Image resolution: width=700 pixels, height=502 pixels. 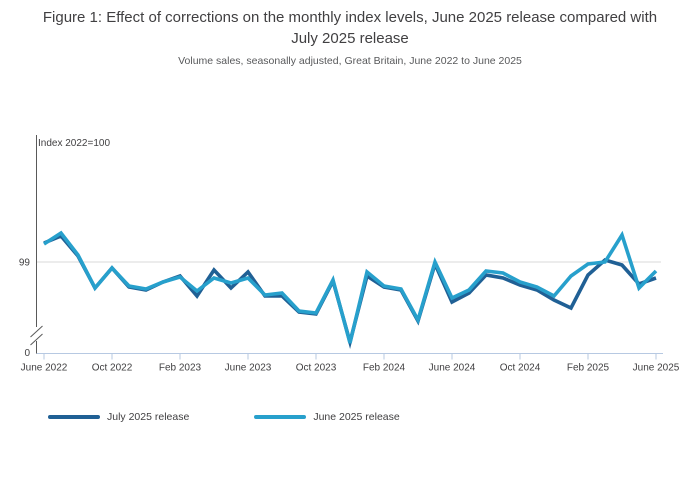 I want to click on x-tick-label: June 2025, so click(x=656, y=368).